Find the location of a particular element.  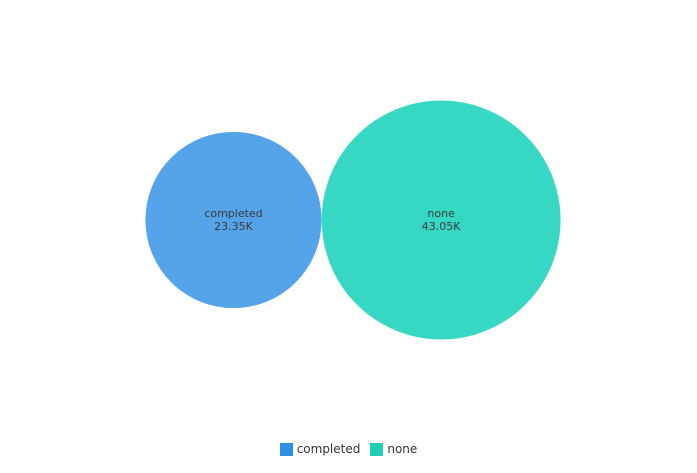

bubble-name-label-completed: completed is located at coordinates (233, 213).